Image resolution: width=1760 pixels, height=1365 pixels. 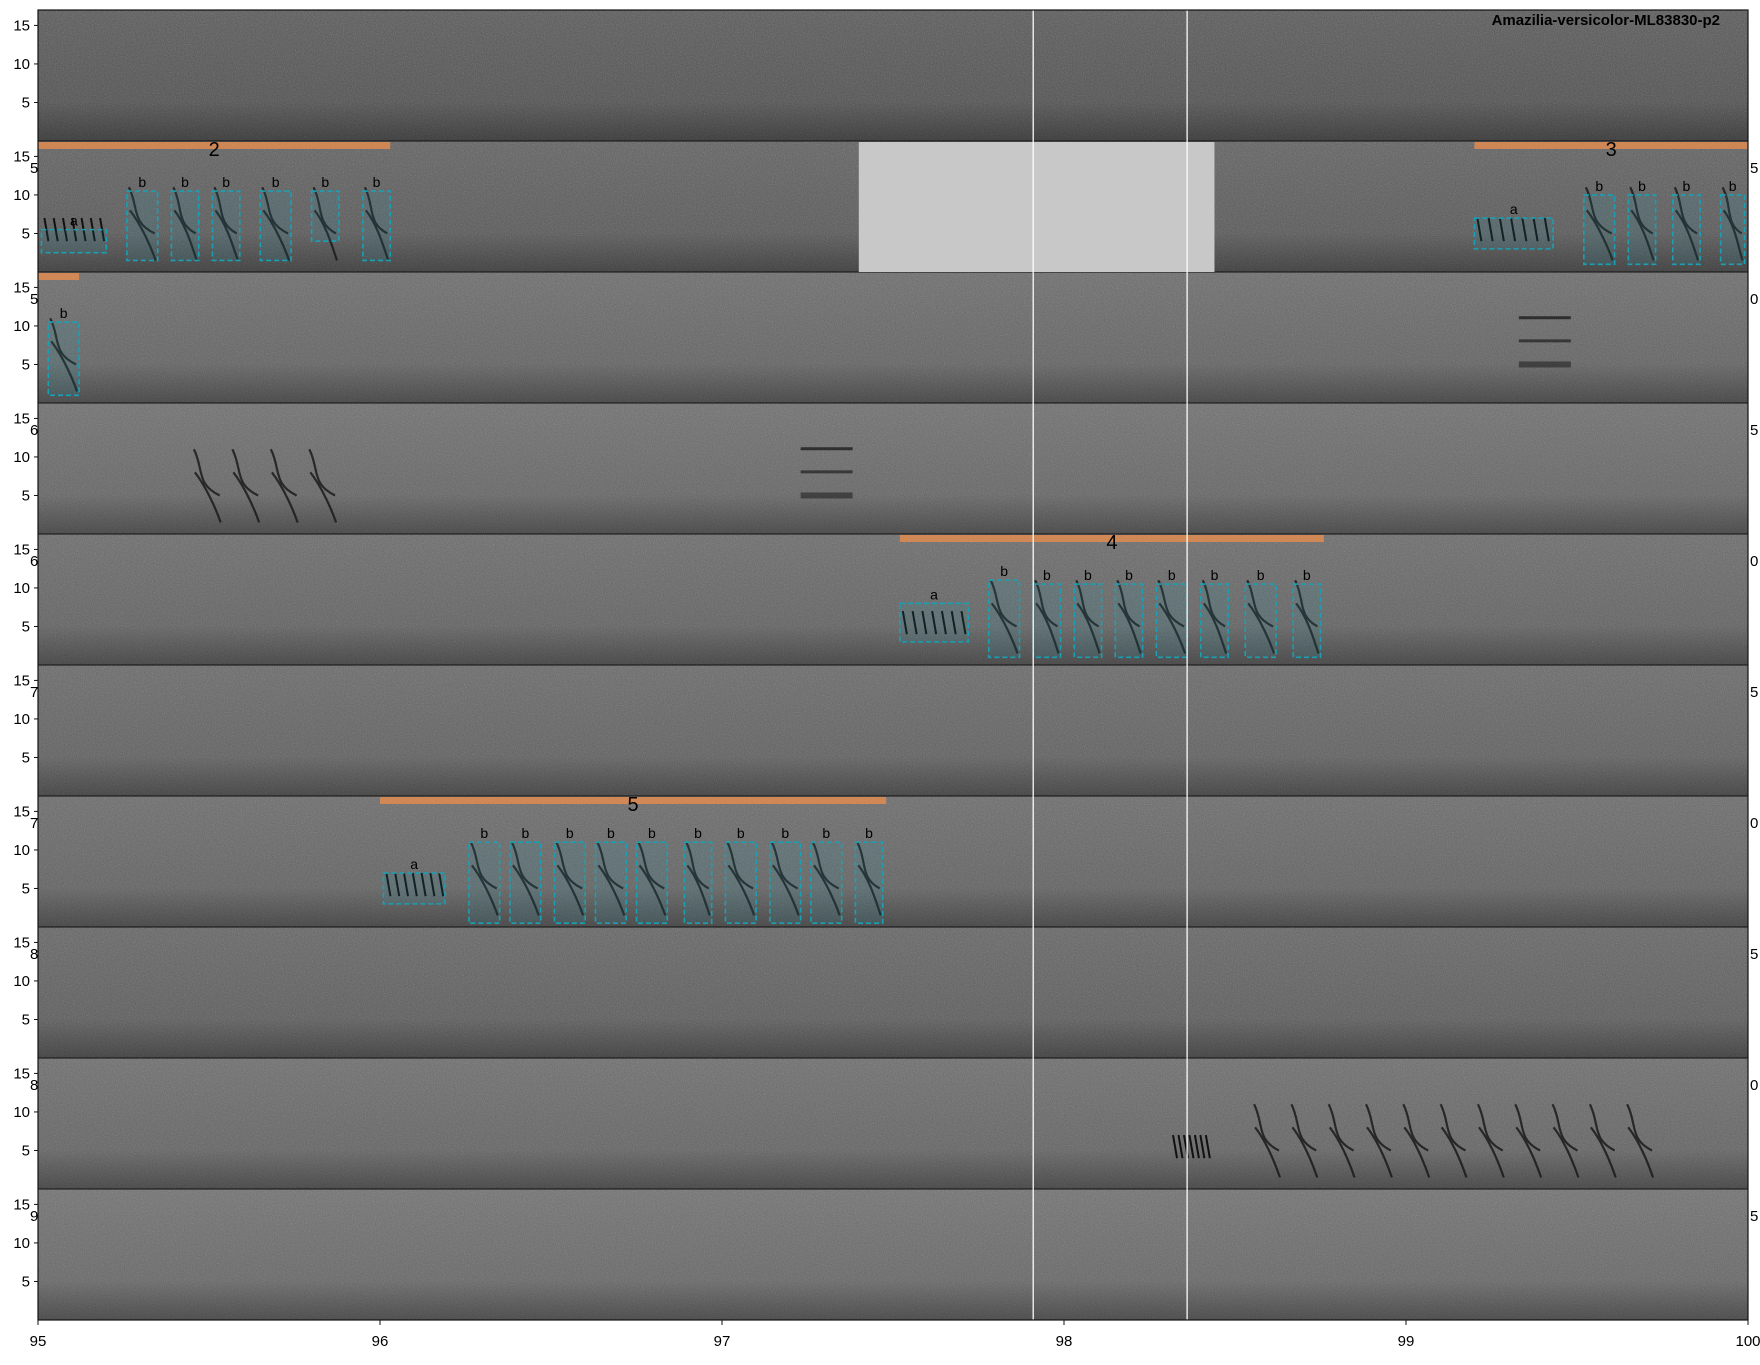 I want to click on edge-label-left: 5, so click(x=34, y=168).